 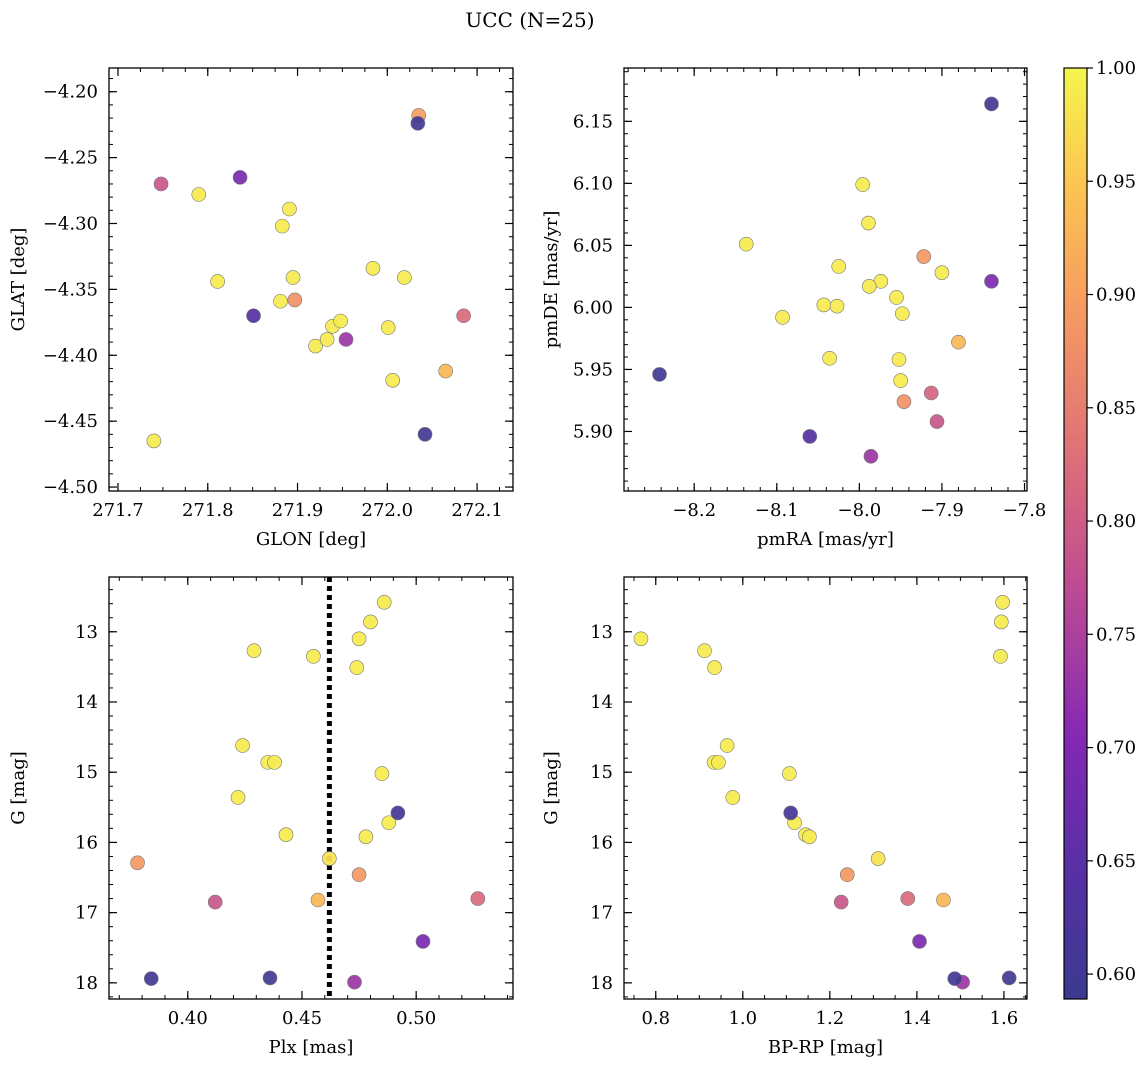 What do you see at coordinates (208, 510) in the screenshot?
I see `x-tick-label: 271.8` at bounding box center [208, 510].